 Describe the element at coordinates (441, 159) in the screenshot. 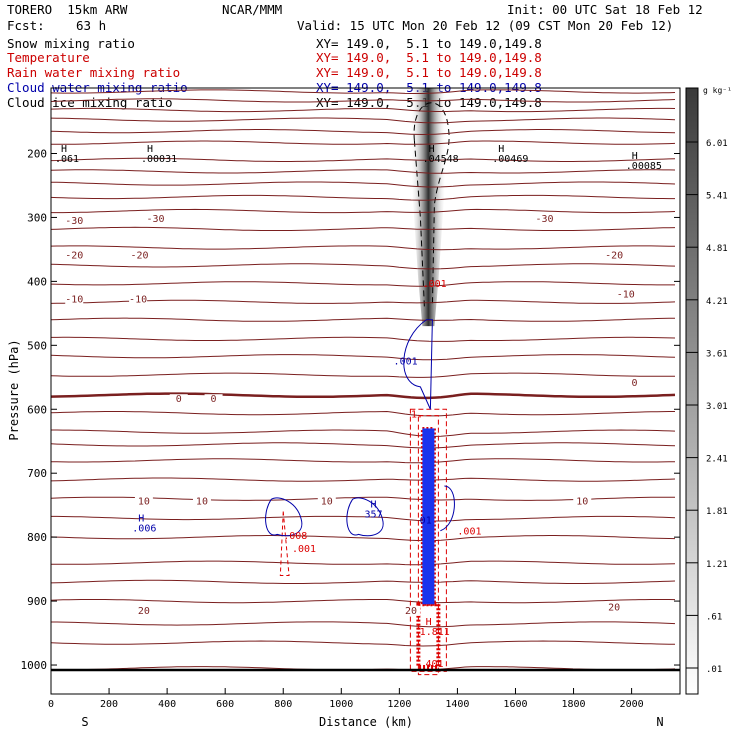

I see `snow-max-value: .04548` at that location.